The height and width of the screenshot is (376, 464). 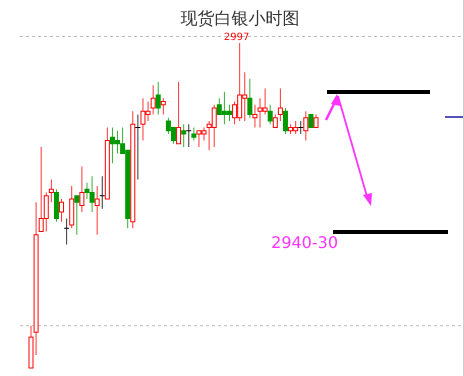 What do you see at coordinates (304, 242) in the screenshot?
I see `annotation: 2940-30` at bounding box center [304, 242].